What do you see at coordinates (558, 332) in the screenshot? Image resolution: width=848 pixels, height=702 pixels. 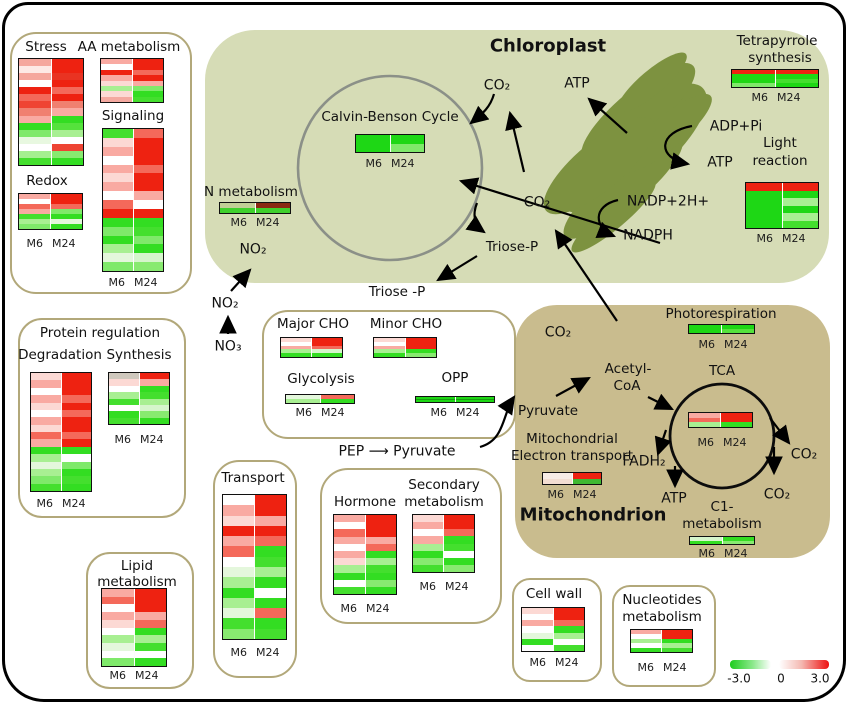 I see `label-co2-mito: CO₂` at bounding box center [558, 332].